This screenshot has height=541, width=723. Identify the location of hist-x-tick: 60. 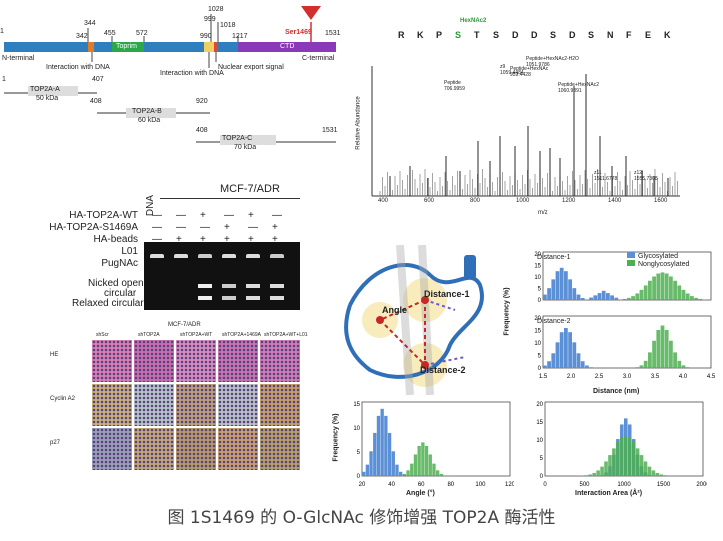
(421, 485).